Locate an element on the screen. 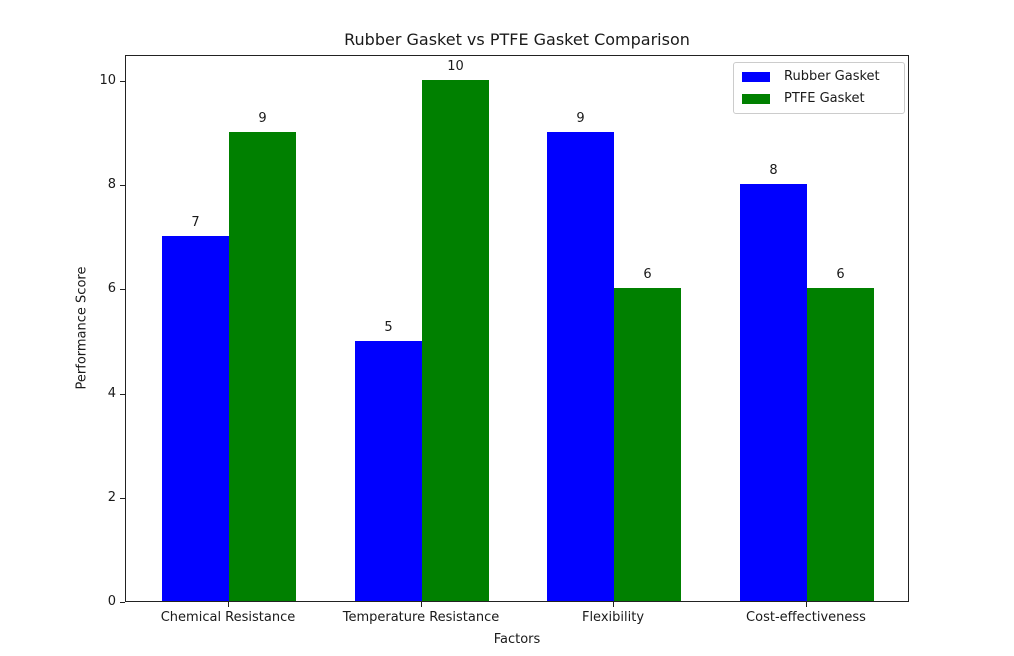 The width and height of the screenshot is (1014, 656). ptfe-swatch-icon is located at coordinates (756, 98).